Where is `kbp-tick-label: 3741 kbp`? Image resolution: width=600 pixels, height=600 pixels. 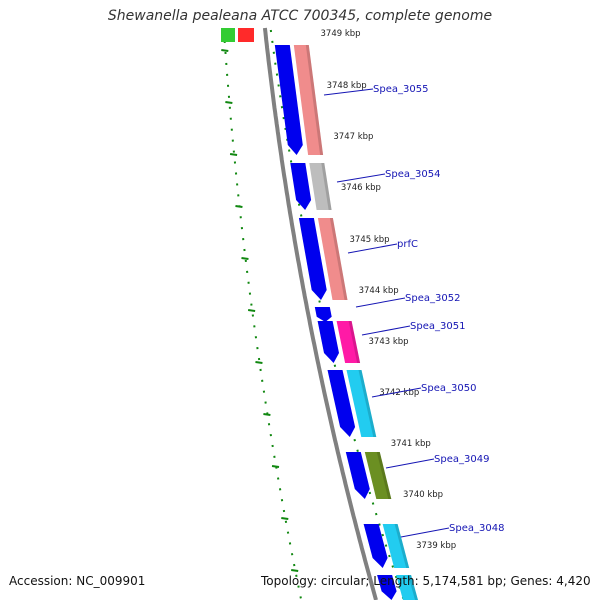
kbp-tick-label: 3741 kbp is located at coordinates (411, 444).